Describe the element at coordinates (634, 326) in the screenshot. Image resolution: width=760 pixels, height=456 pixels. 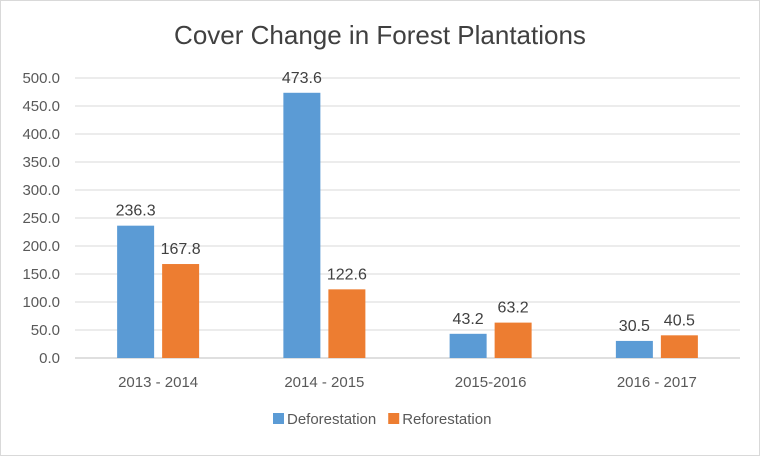
I see `data-label: 30.5` at that location.